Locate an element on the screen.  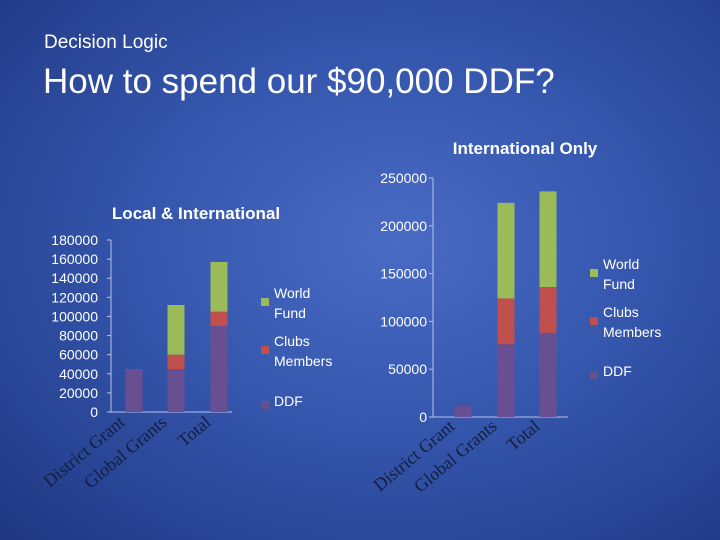
chart-2-y-tick-label: 150000 is located at coordinates (403, 274).